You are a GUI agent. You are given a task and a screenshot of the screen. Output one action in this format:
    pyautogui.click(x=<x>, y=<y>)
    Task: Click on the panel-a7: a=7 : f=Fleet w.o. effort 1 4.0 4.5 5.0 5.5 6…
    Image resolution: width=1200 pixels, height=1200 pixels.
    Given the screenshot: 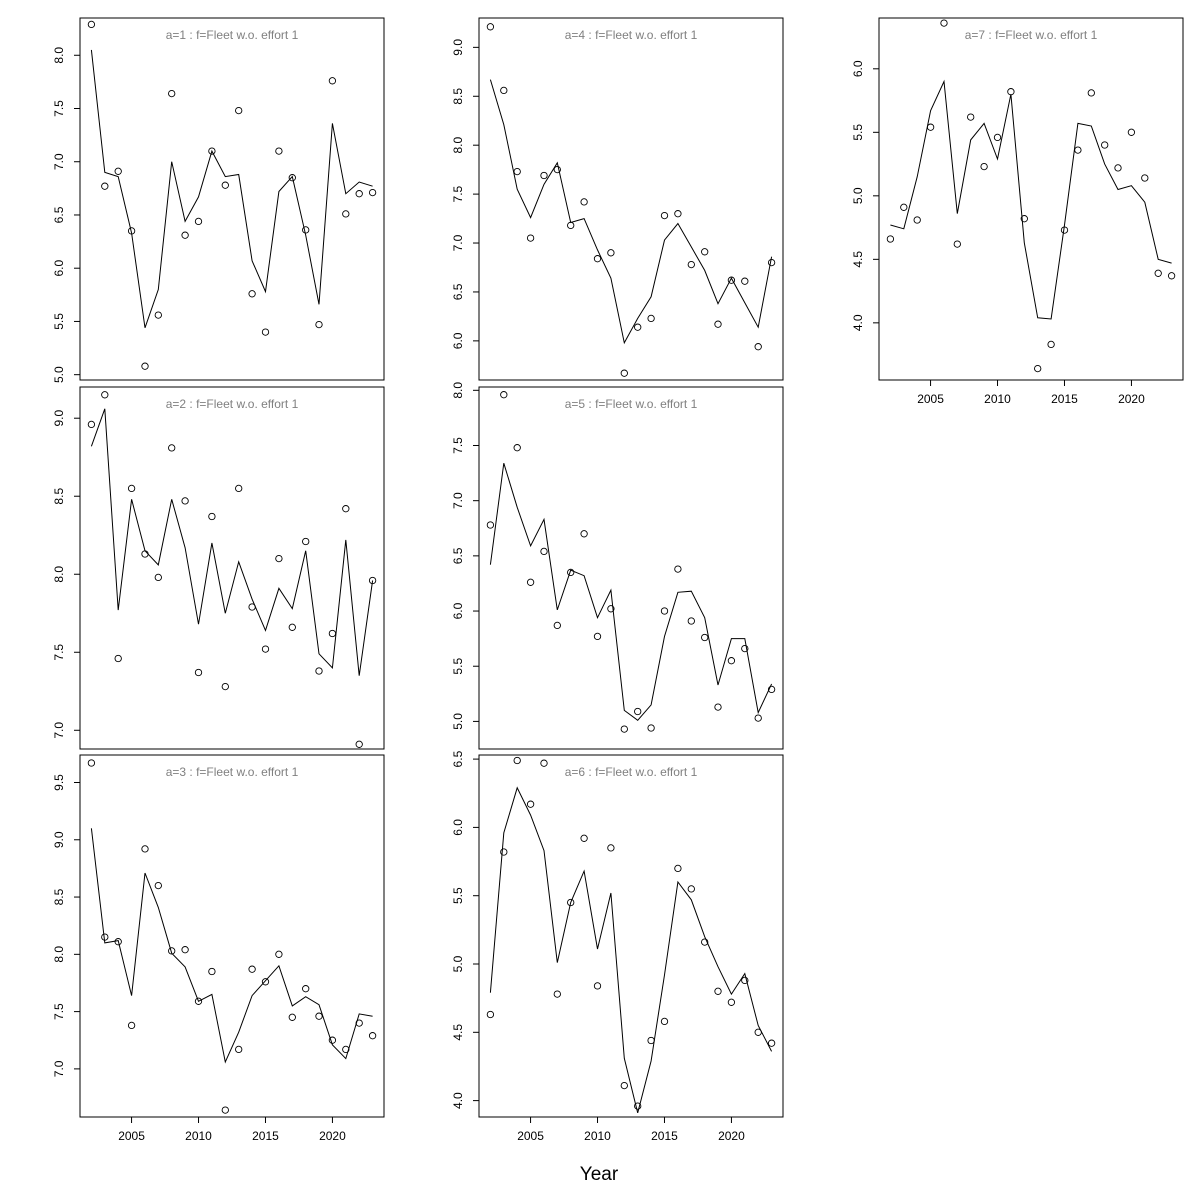 What is the action you would take?
    pyautogui.click(x=1017, y=211)
    